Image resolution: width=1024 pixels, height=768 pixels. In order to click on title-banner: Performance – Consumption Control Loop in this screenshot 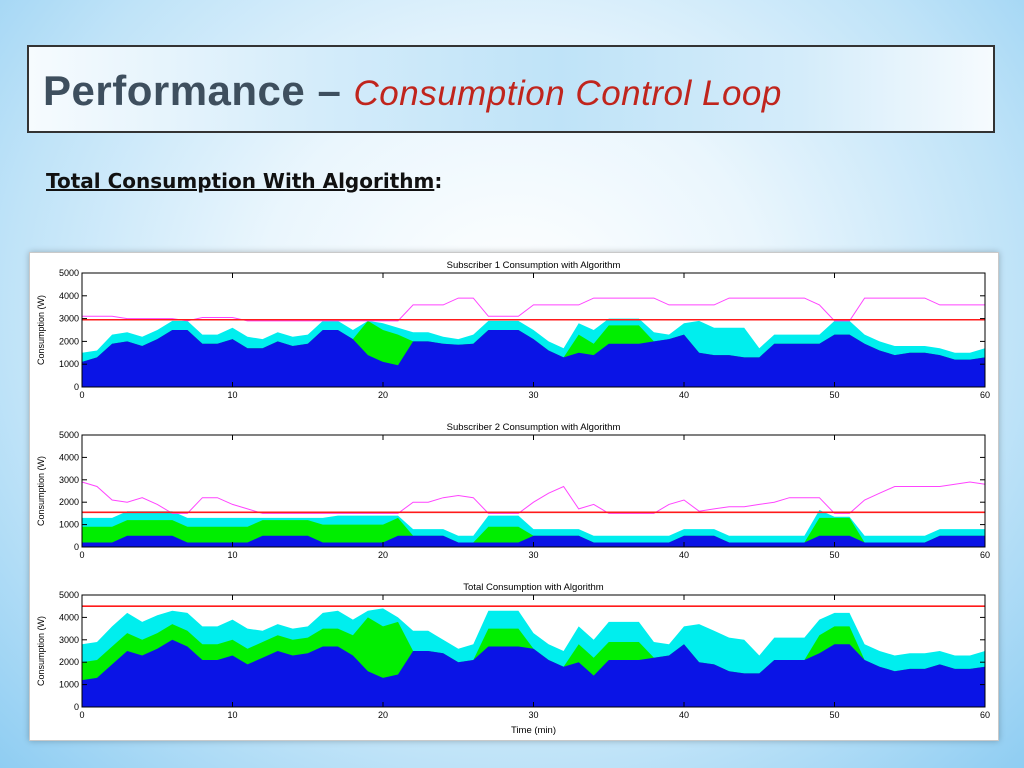, I will do `click(511, 89)`.